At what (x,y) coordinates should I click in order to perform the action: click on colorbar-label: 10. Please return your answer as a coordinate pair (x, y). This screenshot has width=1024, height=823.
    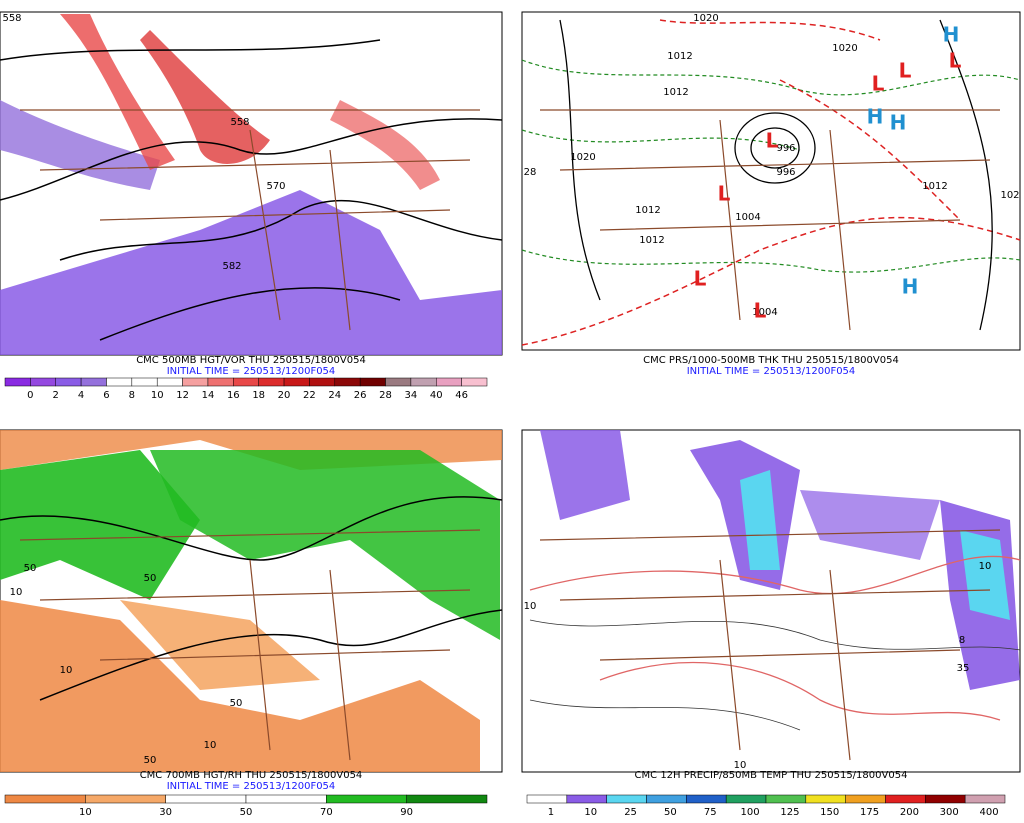
    Looking at the image, I should click on (590, 812).